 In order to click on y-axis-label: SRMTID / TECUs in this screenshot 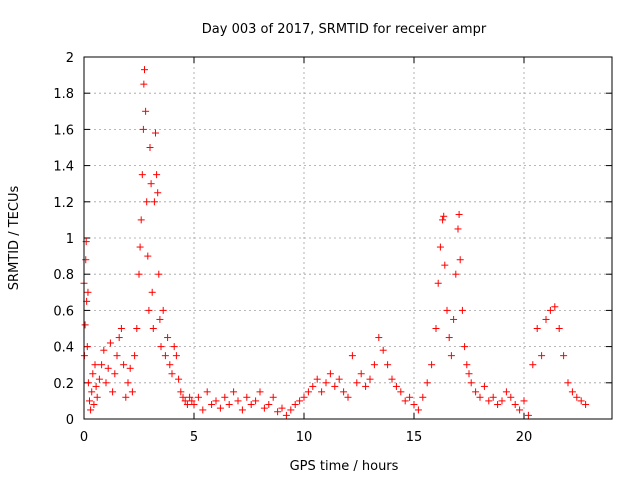, I will do `click(14, 238)`.